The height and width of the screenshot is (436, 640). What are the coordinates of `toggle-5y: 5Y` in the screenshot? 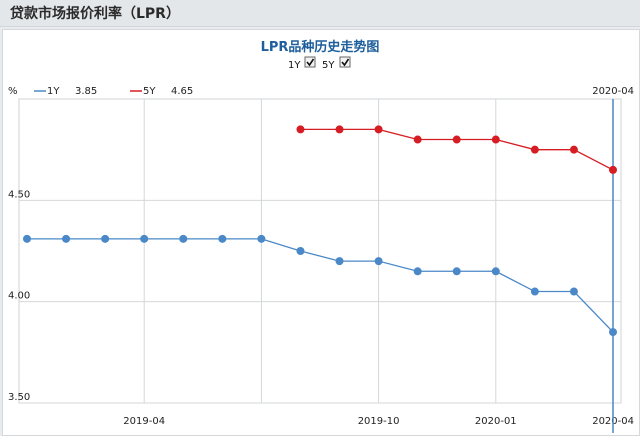 It's located at (336, 63).